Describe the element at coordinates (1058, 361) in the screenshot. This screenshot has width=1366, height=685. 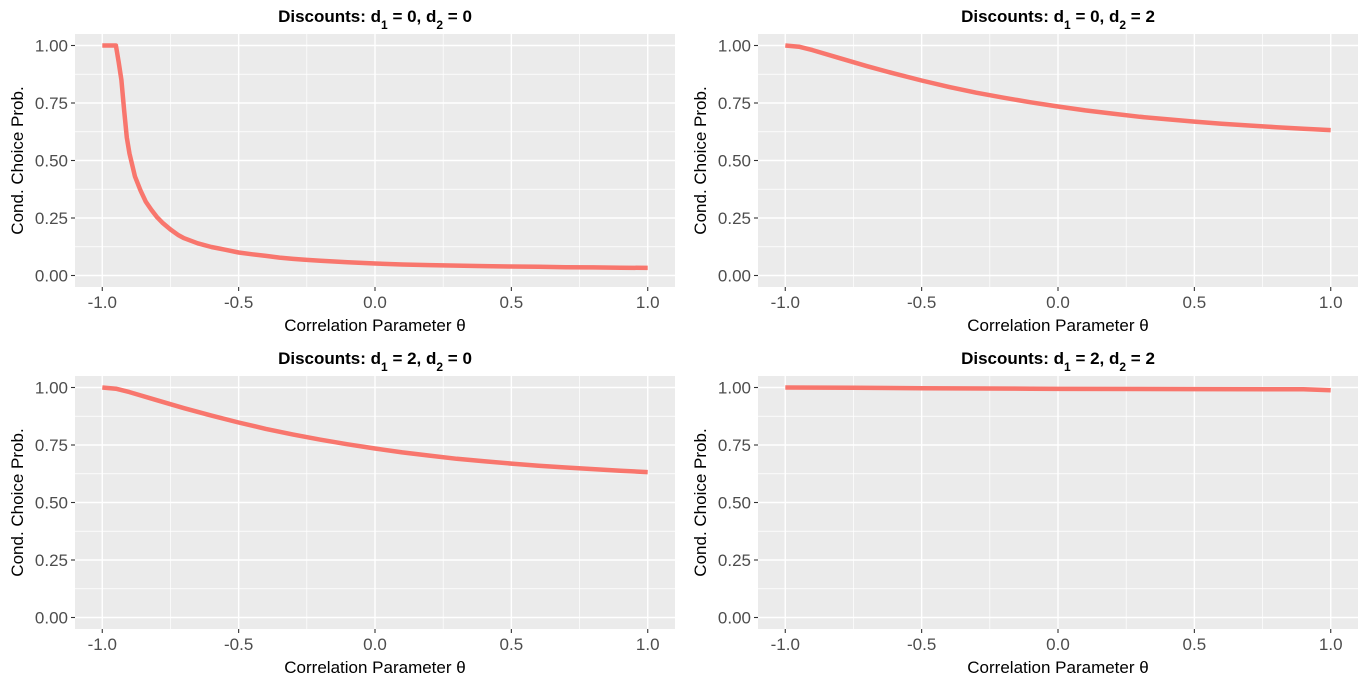
I see `panel-title: Discounts: d1 = 2, d2 = 2` at that location.